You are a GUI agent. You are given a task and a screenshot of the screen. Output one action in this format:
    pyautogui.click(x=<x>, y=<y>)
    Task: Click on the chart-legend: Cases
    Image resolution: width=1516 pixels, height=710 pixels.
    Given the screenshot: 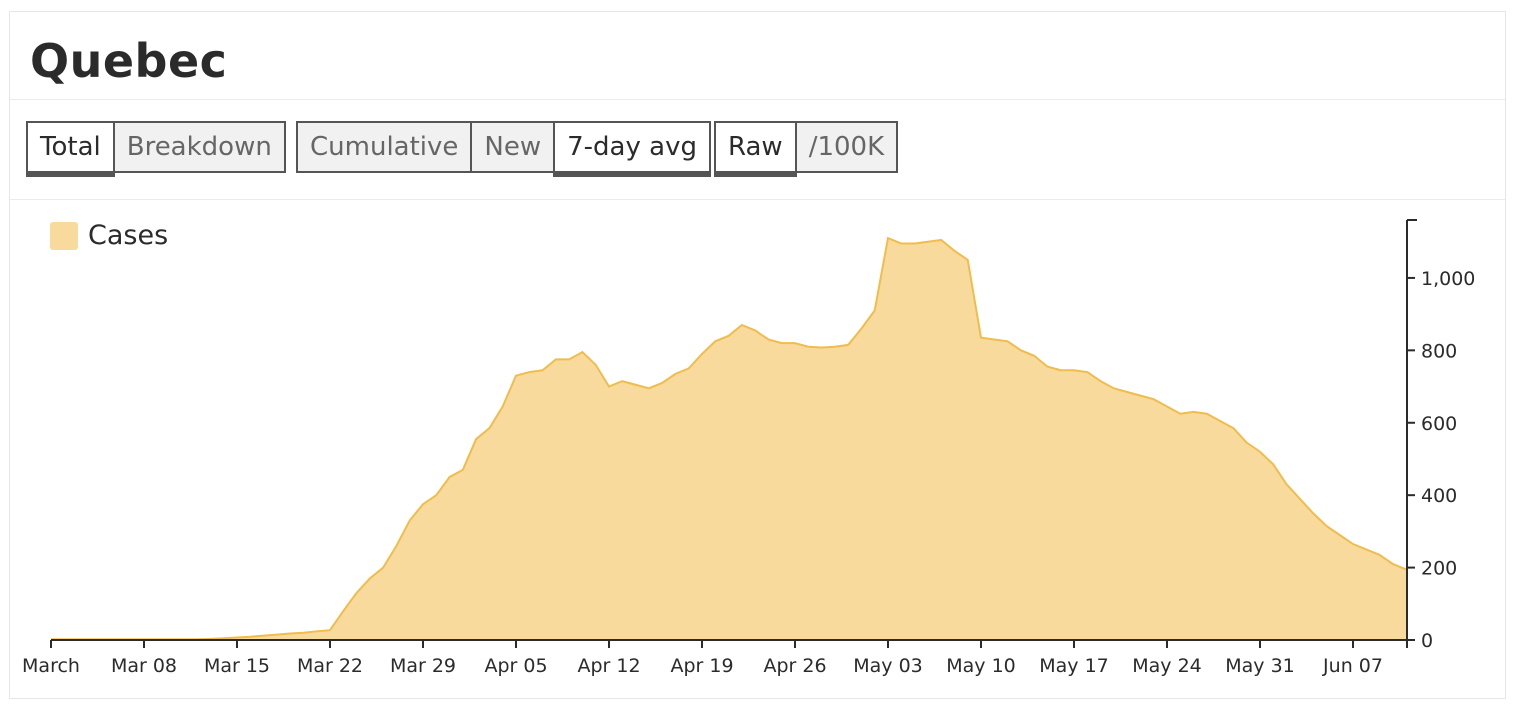 What is the action you would take?
    pyautogui.click(x=109, y=235)
    